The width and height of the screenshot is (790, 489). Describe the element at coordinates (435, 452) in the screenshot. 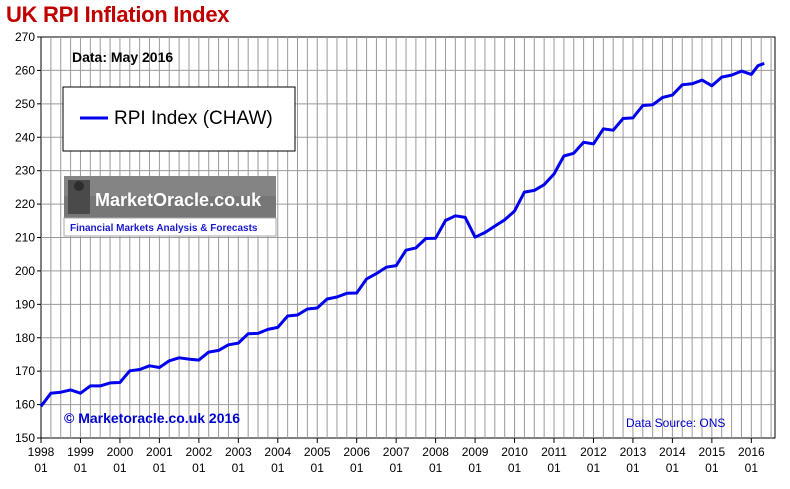

I see `x-tick-label-year: 2008` at that location.